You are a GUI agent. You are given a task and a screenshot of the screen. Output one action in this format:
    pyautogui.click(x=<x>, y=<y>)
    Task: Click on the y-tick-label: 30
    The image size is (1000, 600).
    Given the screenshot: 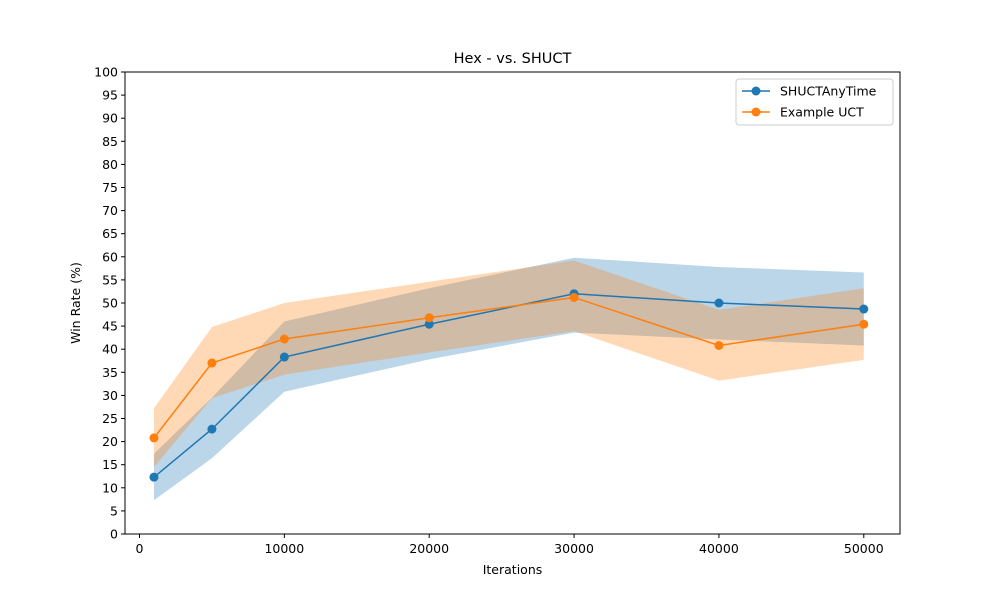 What is the action you would take?
    pyautogui.click(x=110, y=395)
    